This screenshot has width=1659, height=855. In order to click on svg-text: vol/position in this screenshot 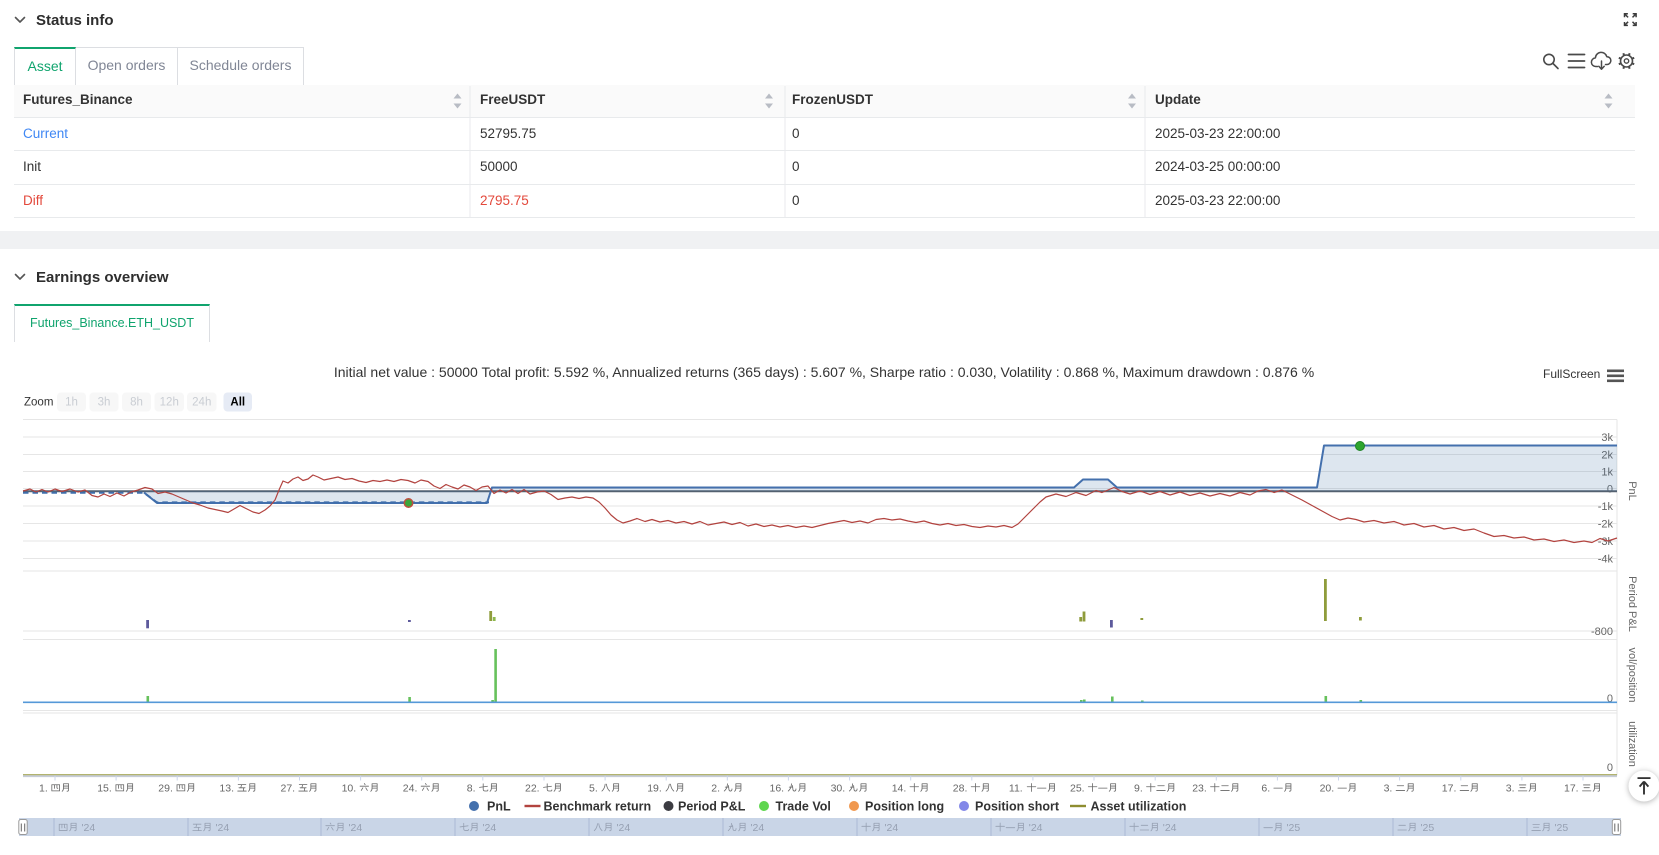, I will do `click(1632, 674)`.